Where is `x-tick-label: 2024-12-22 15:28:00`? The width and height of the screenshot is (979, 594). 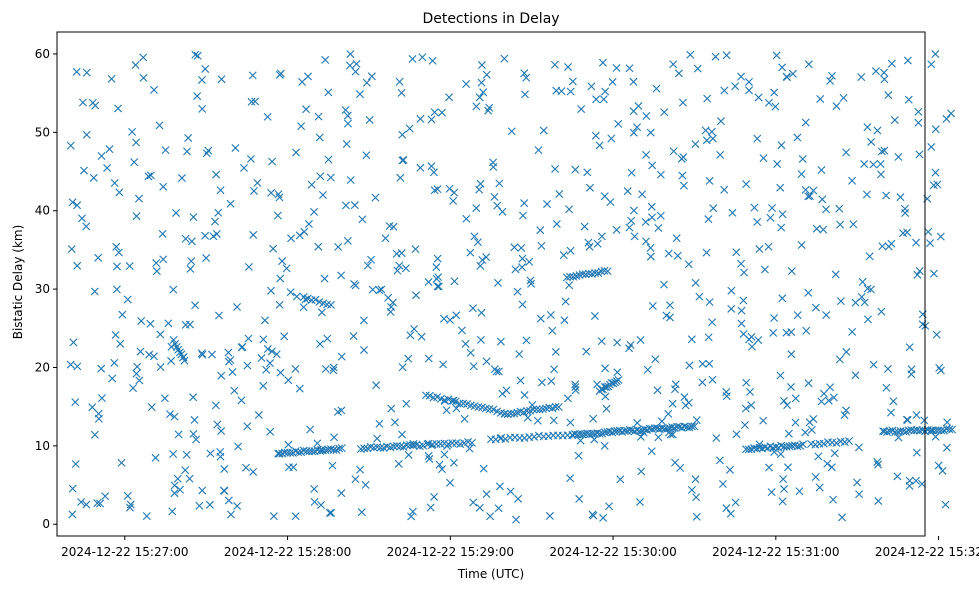 x-tick-label: 2024-12-22 15:28:00 is located at coordinates (287, 552).